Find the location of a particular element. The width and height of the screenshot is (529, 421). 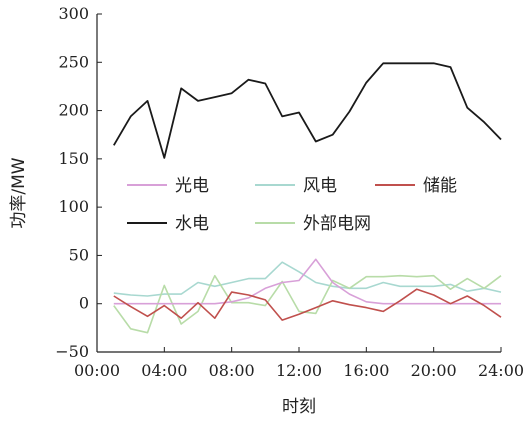

x-tick-label: 08:00 is located at coordinates (232, 370).